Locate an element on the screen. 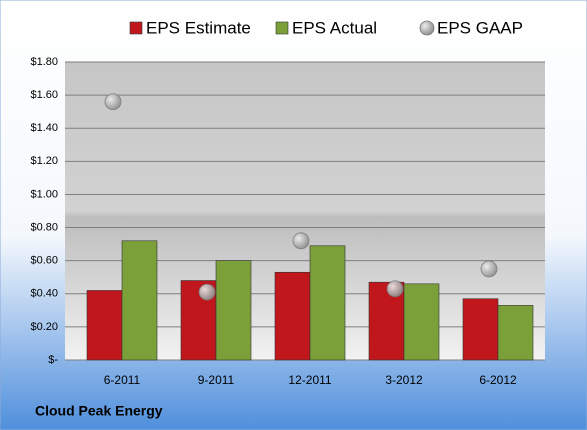  x-tick-label: 6-2012 is located at coordinates (498, 380).